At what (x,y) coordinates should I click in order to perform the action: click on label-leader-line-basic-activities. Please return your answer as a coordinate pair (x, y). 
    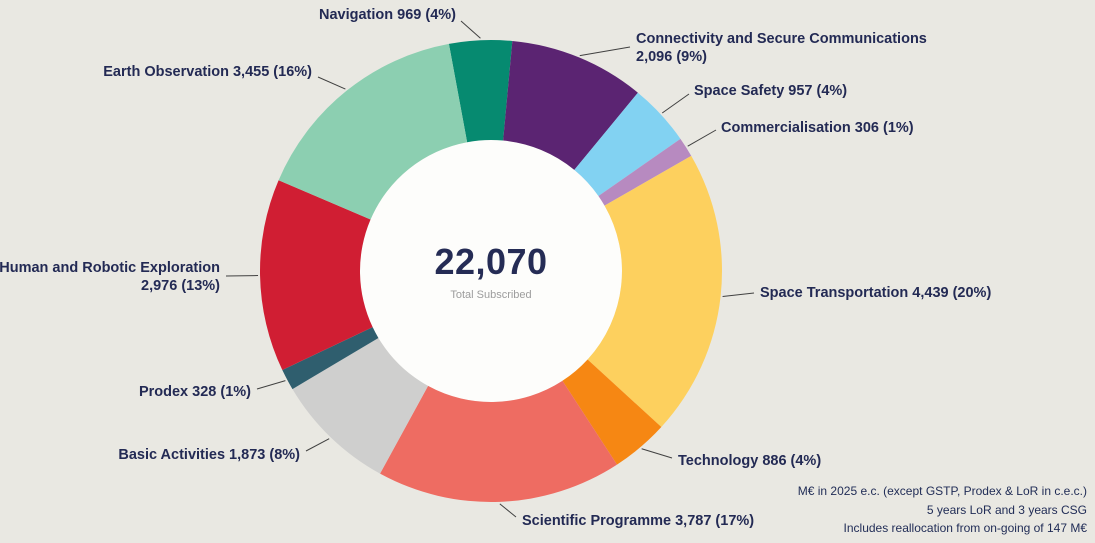
    Looking at the image, I should click on (317, 445).